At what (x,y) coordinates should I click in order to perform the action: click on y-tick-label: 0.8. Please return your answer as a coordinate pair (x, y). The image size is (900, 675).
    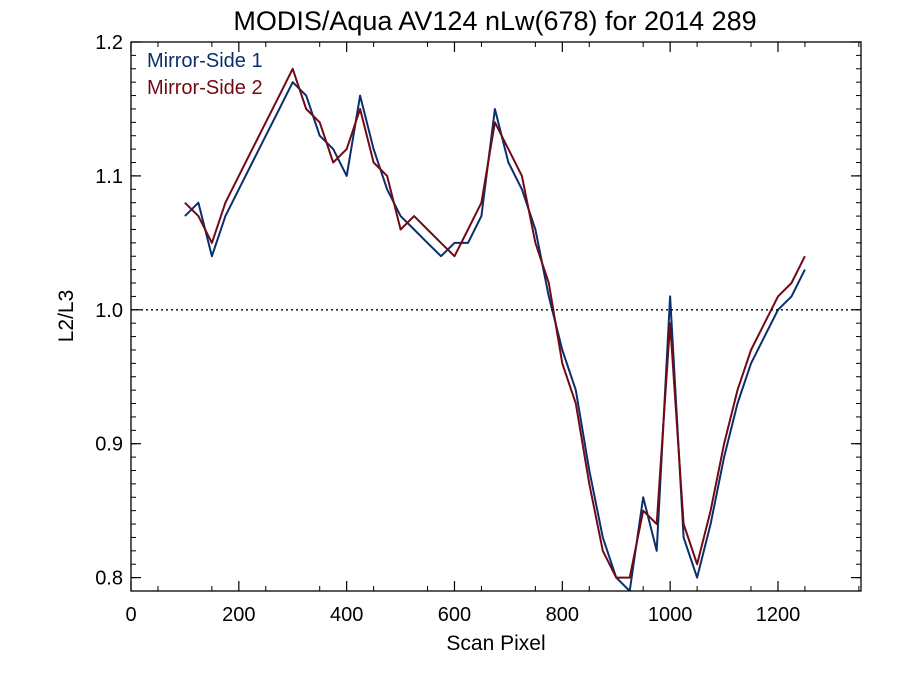
    Looking at the image, I should click on (109, 579).